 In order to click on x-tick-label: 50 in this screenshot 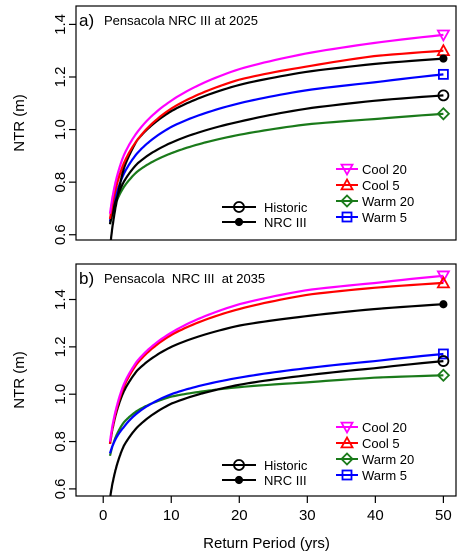, I will do `click(443, 515)`.